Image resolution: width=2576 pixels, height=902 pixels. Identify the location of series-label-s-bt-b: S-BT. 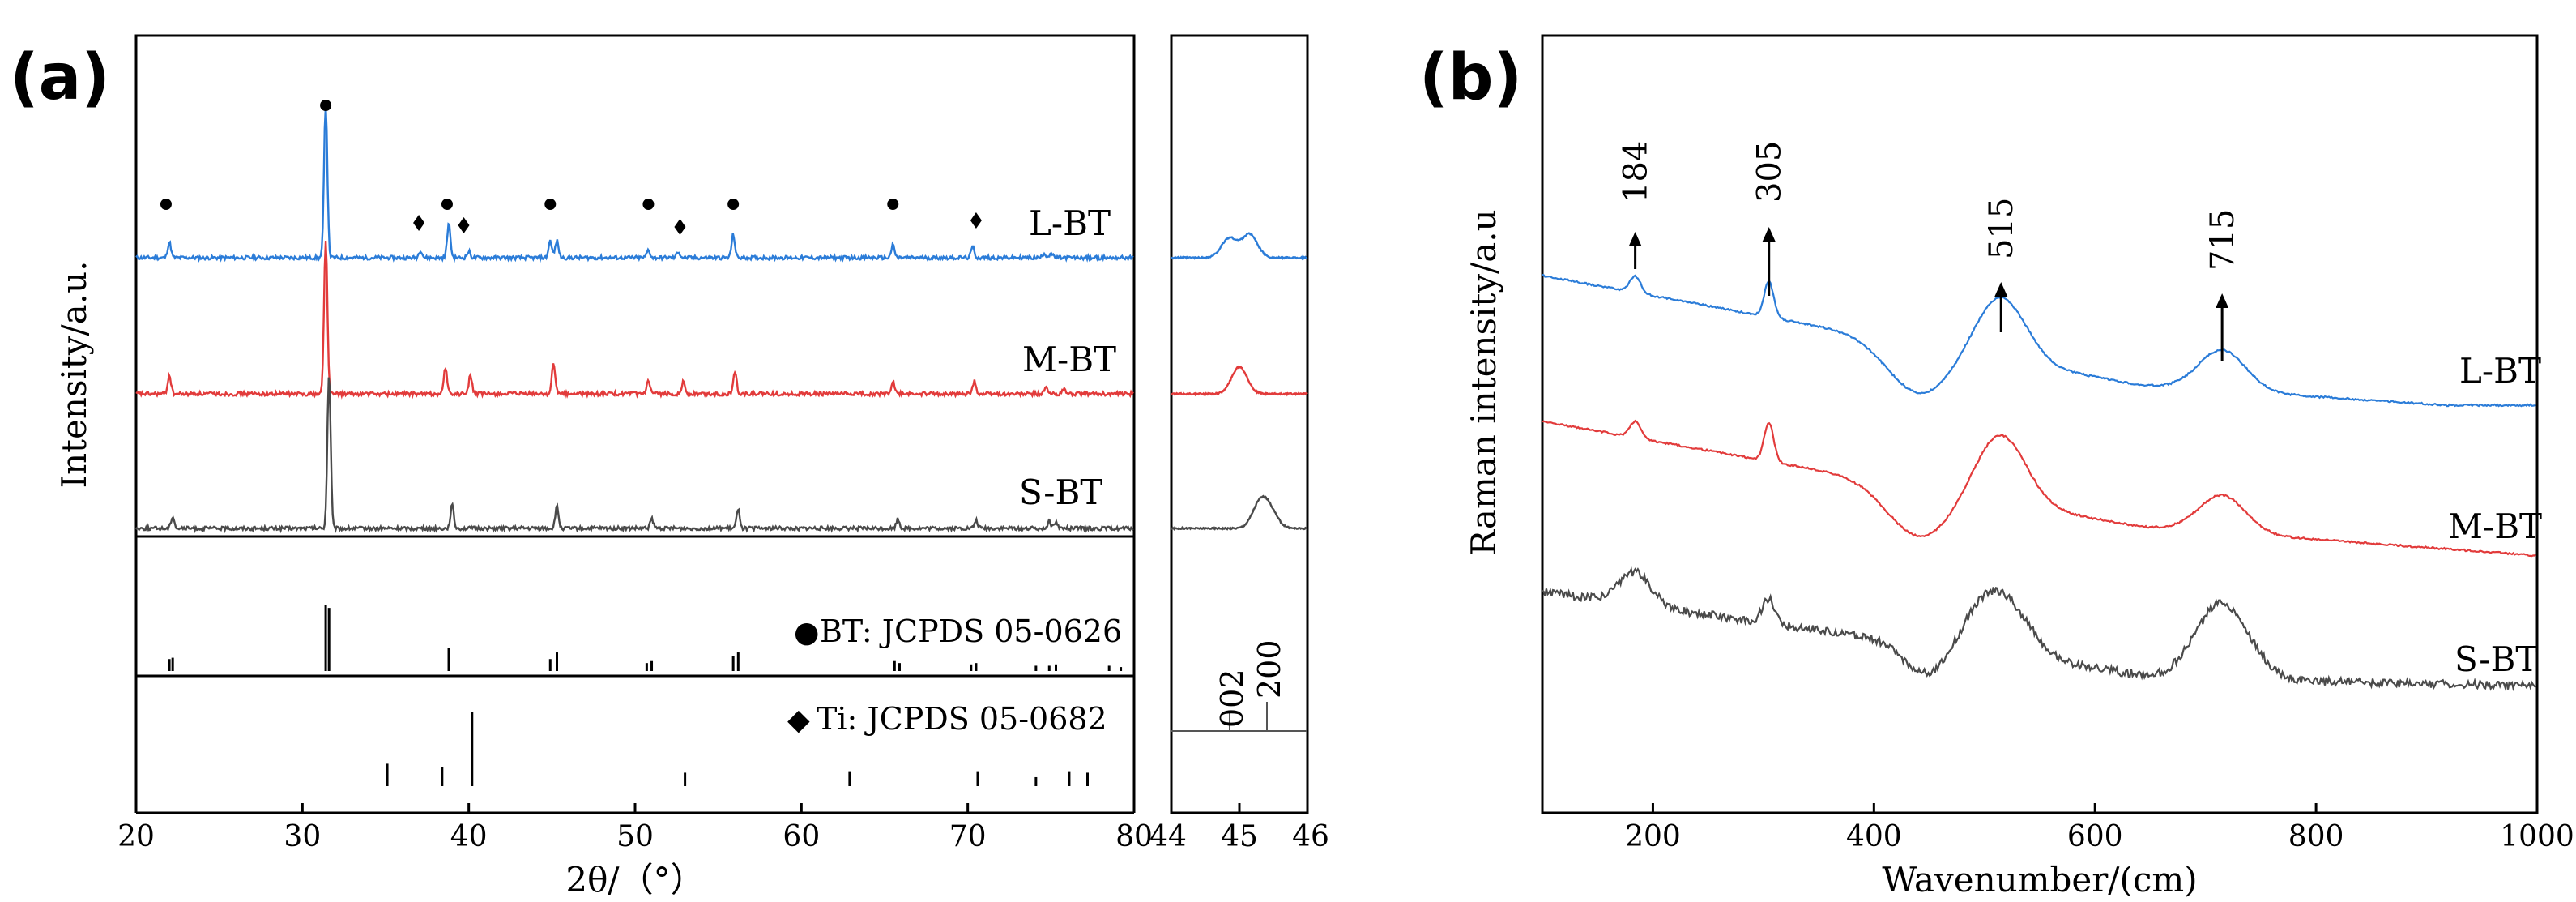
(2496, 659).